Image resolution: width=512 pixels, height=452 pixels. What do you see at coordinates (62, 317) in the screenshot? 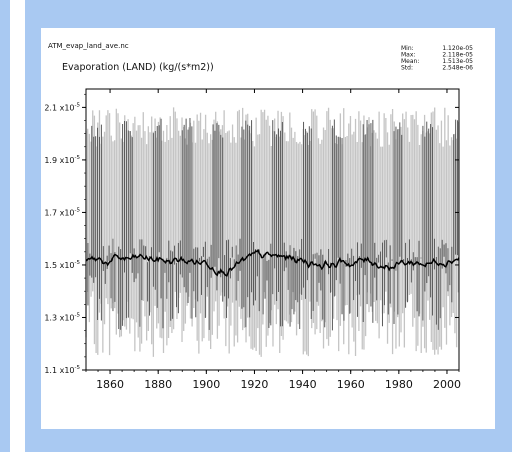
I see `y-tick-label: 1.3 x10⁻⁵` at bounding box center [62, 317].